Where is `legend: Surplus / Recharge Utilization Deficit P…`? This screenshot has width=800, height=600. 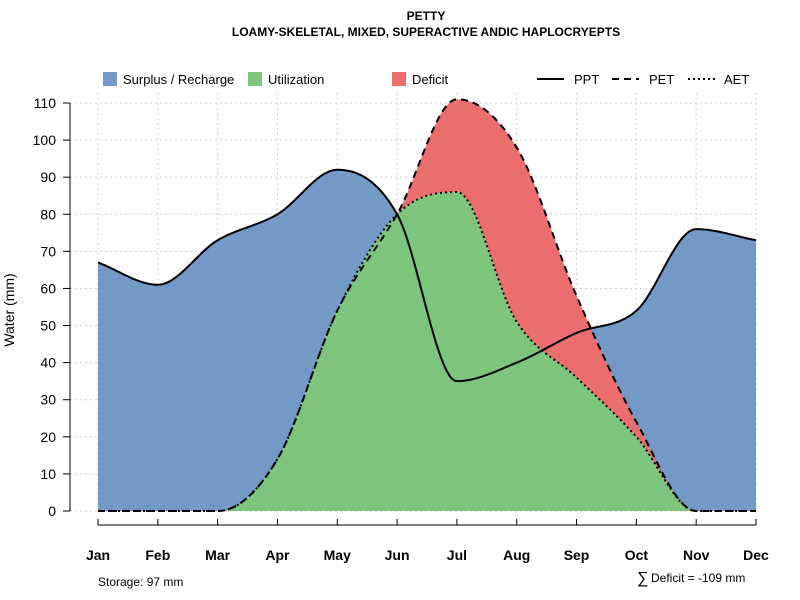
legend: Surplus / Recharge Utilization Deficit P… is located at coordinates (426, 79).